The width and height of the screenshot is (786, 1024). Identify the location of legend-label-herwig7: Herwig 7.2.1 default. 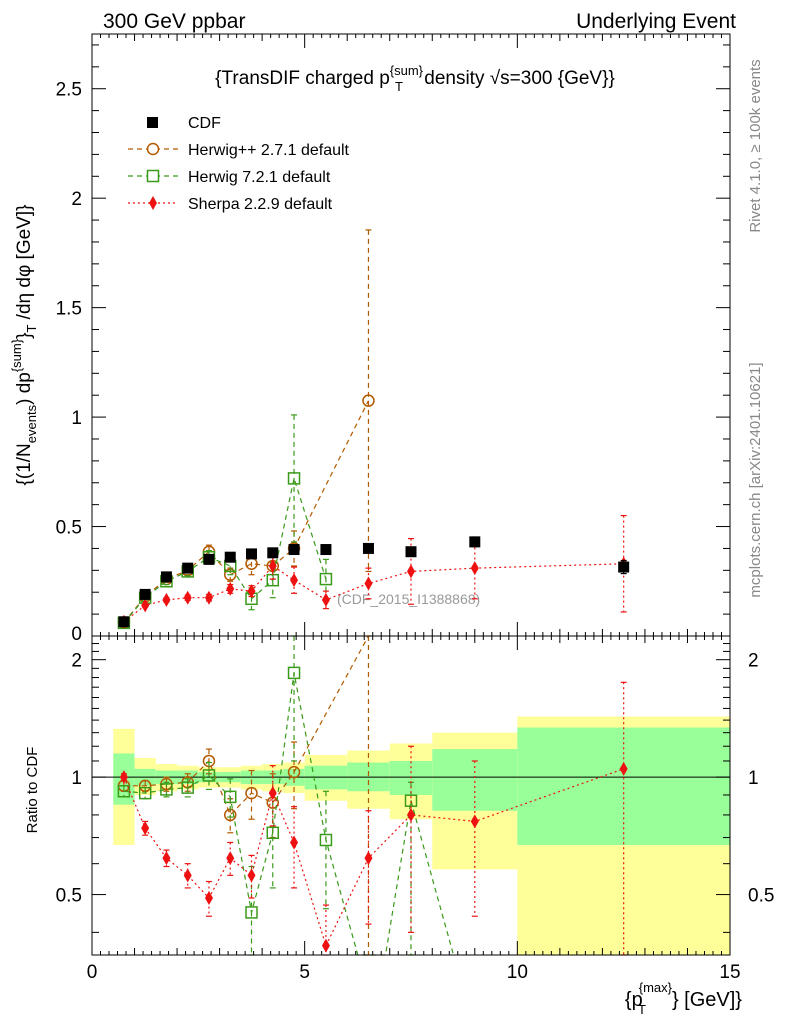
(259, 177).